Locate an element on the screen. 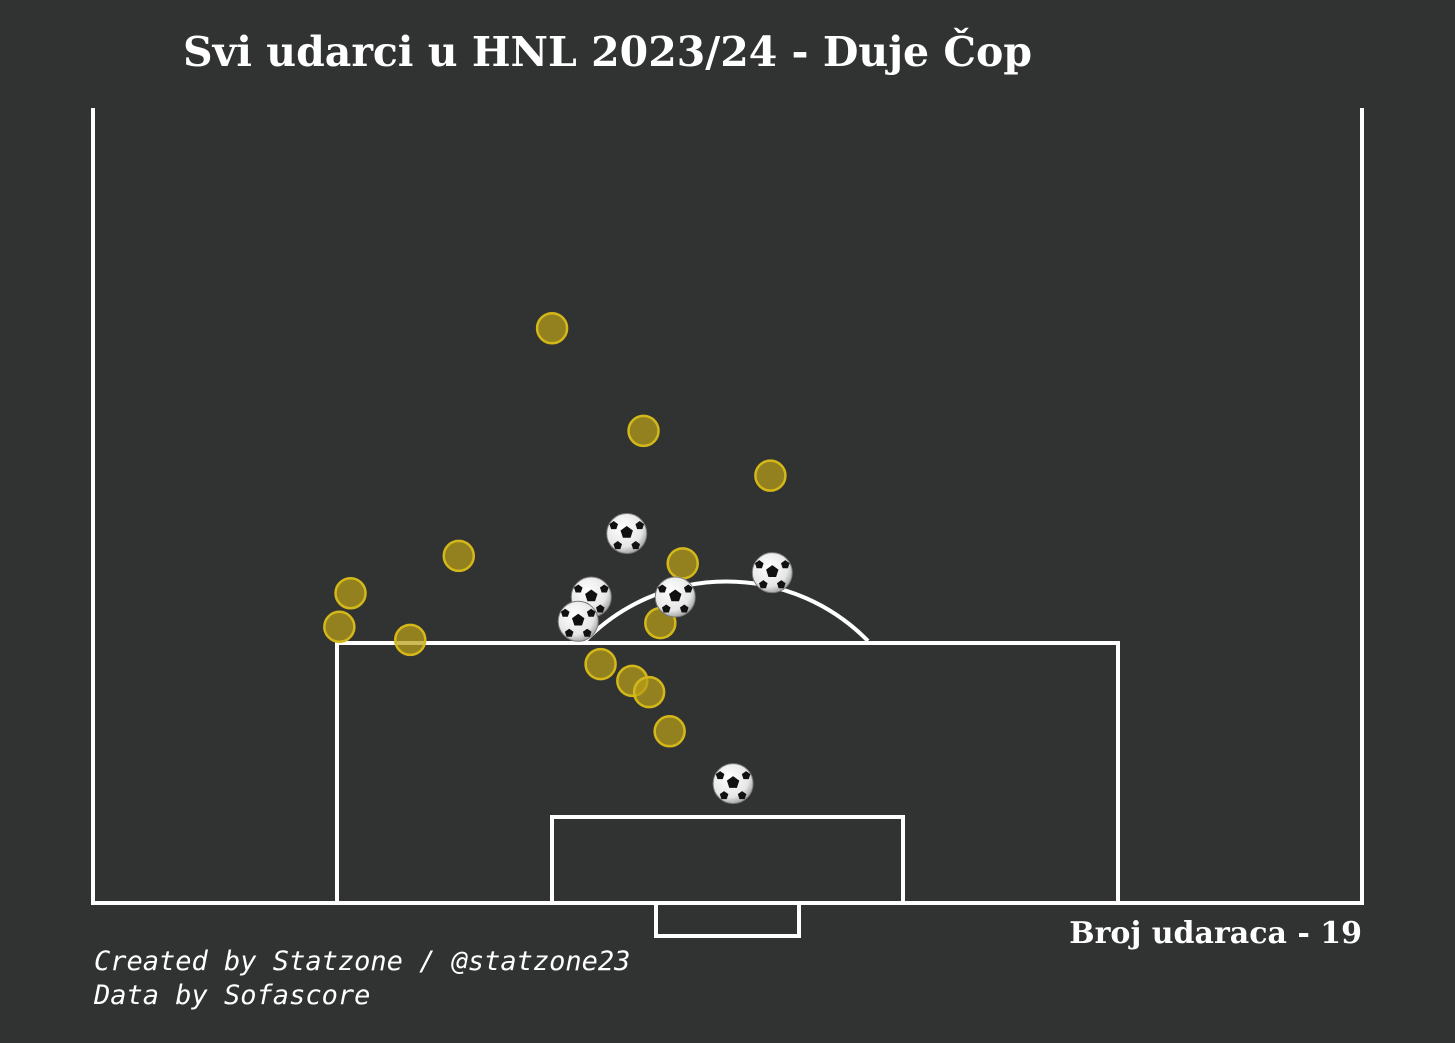  credit-data-source: Data by Sofascore is located at coordinates (232, 995).